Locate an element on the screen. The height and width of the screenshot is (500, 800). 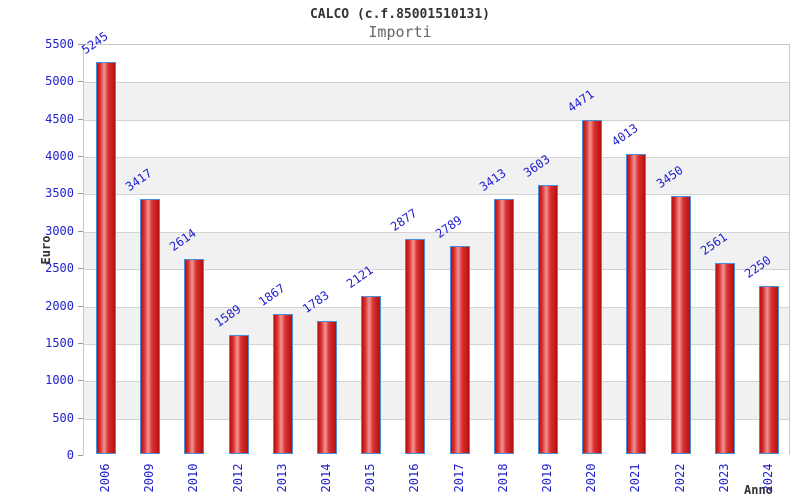
y-tick-label: 2500 is located at coordinates (59, 268).